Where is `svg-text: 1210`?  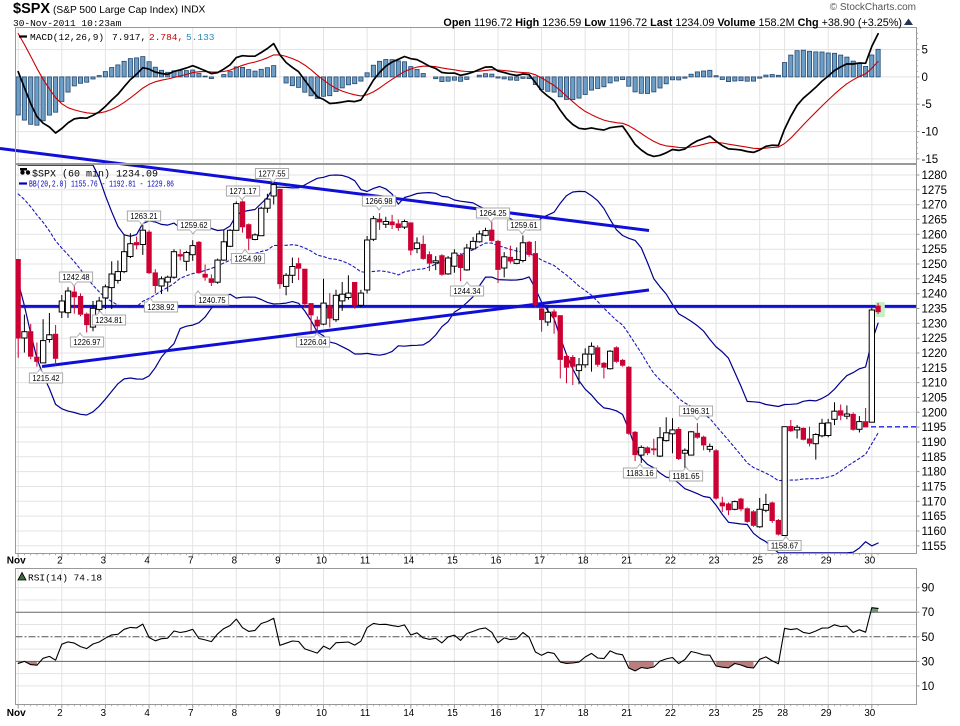 svg-text: 1210 is located at coordinates (935, 384).